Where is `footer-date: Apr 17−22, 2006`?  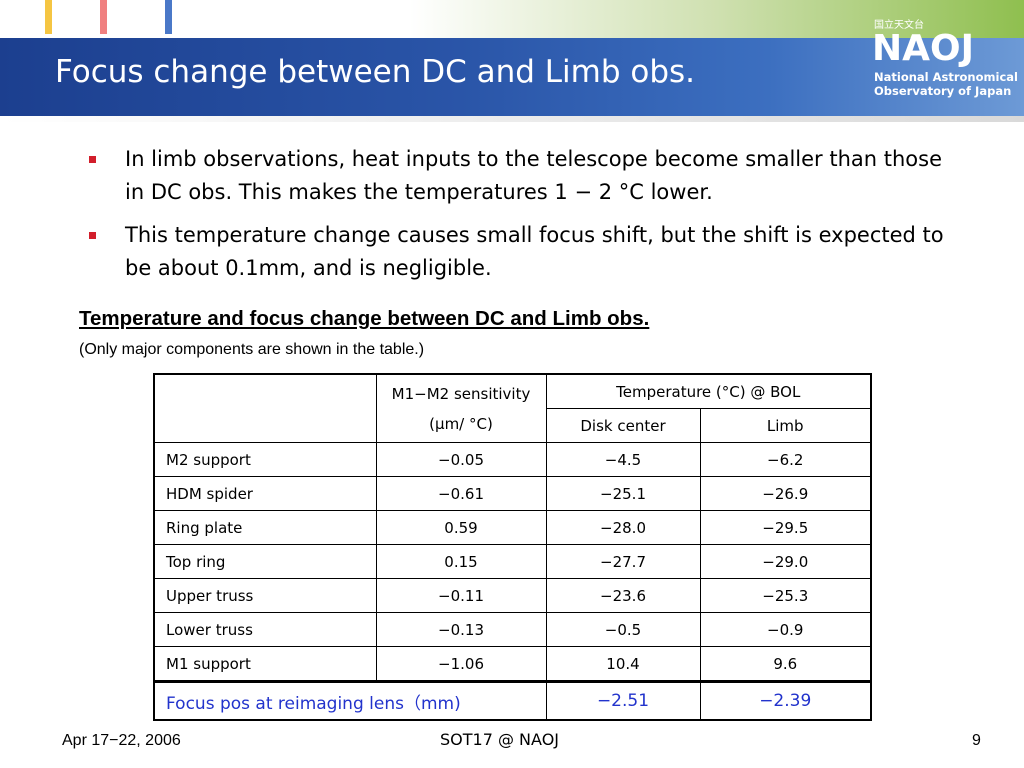
footer-date: Apr 17−22, 2006 is located at coordinates (121, 740).